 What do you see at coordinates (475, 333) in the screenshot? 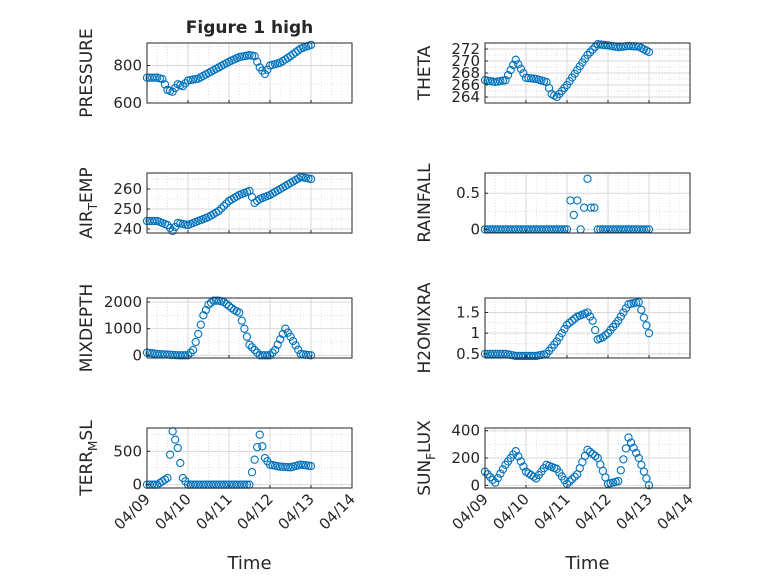
I see `y-tick-label: 1` at bounding box center [475, 333].